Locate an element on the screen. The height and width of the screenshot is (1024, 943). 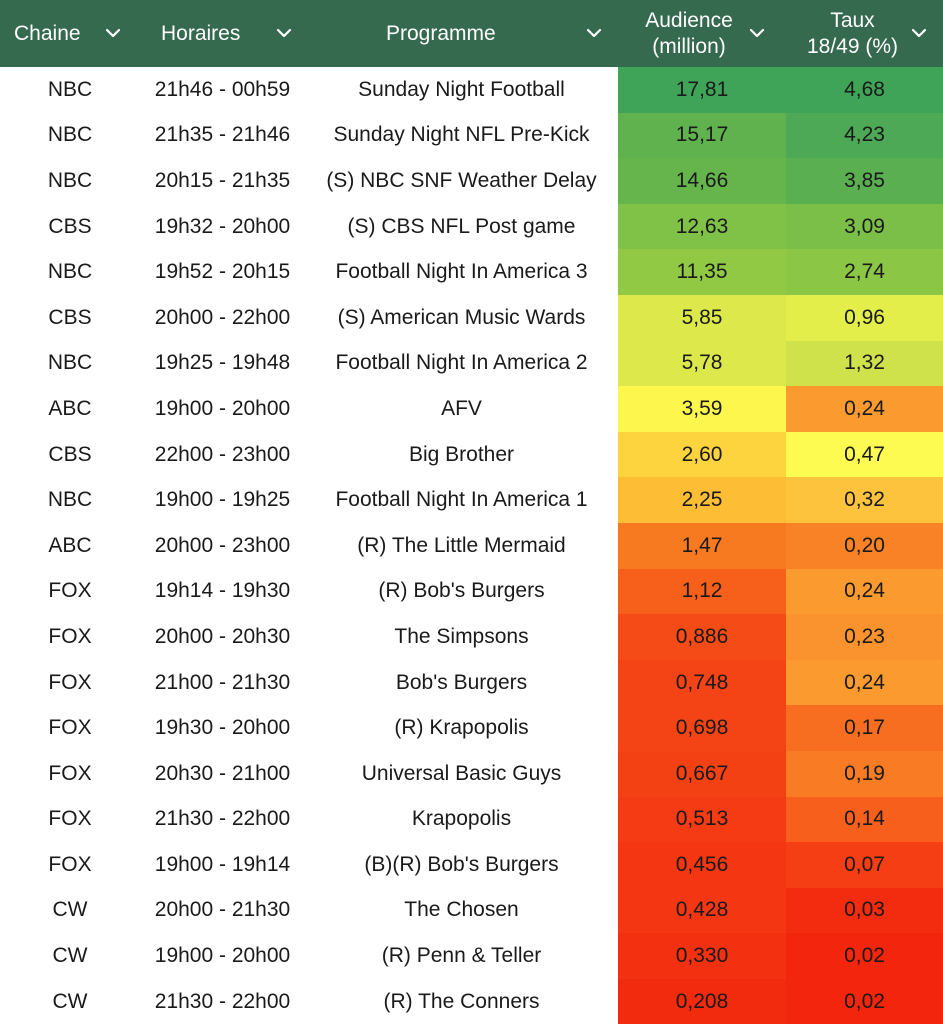
cell-programme: Bob's Burgers is located at coordinates (461, 682).